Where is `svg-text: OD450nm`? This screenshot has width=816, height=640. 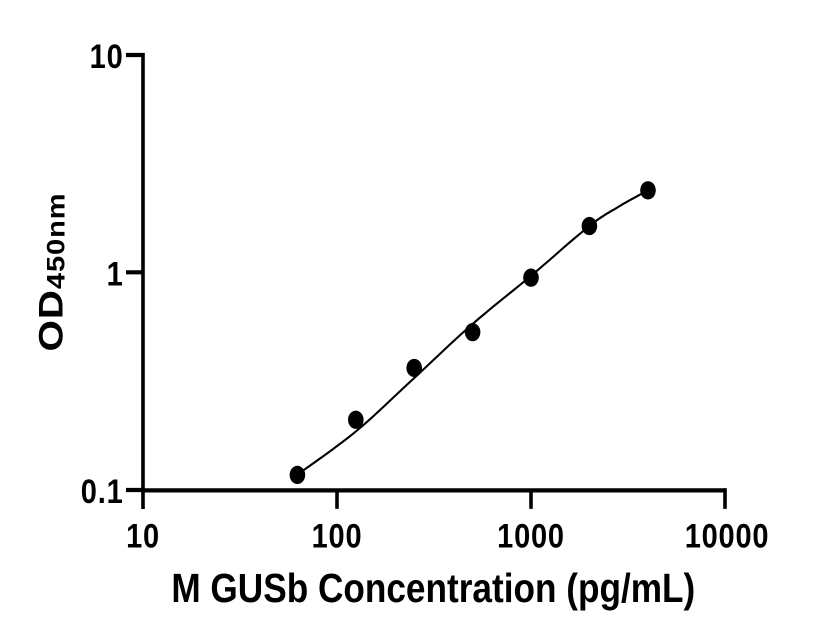
svg-text: OD450nm is located at coordinates (50, 272).